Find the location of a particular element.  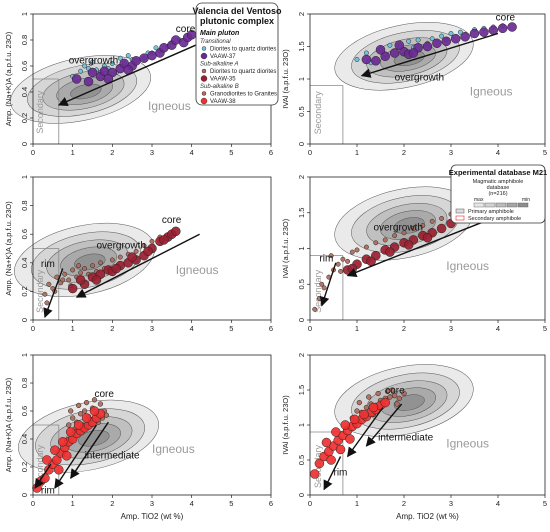

y-tick-label: 0 is located at coordinates (24, 320).